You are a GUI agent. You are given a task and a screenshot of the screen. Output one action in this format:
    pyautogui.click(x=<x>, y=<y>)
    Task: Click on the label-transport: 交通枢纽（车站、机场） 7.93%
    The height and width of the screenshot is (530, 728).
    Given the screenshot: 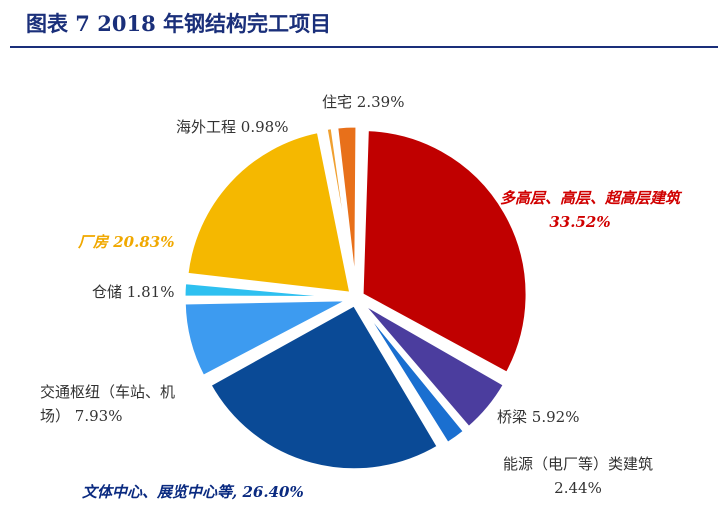 What is the action you would take?
    pyautogui.click(x=115, y=404)
    